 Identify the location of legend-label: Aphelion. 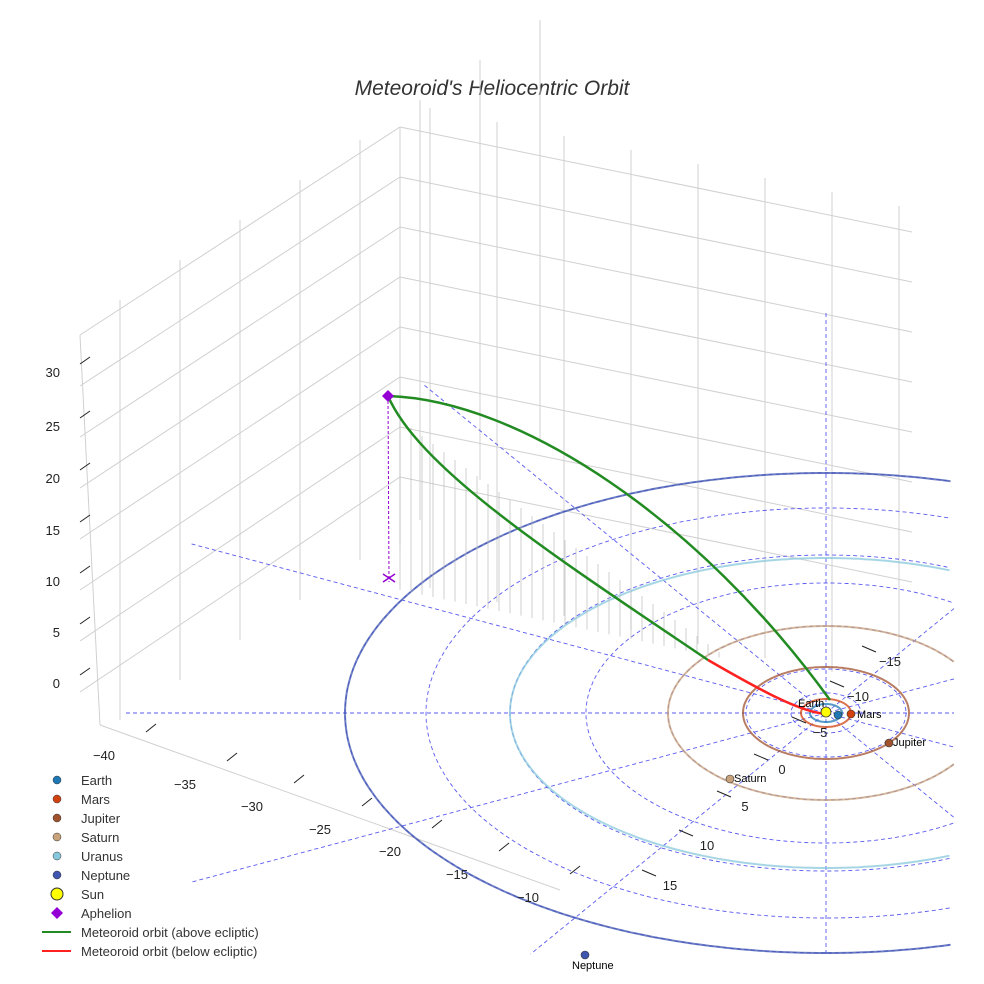
(106, 913).